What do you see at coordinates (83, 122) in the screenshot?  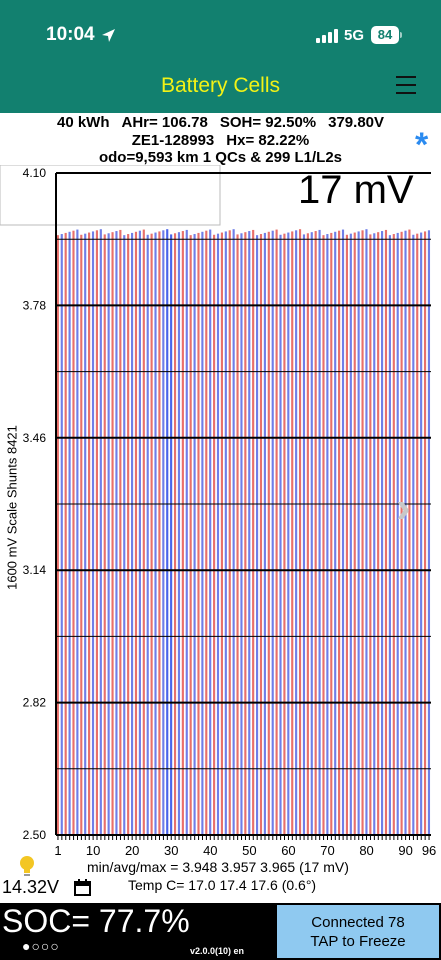 I see `pack-kwh: 40 kWh` at bounding box center [83, 122].